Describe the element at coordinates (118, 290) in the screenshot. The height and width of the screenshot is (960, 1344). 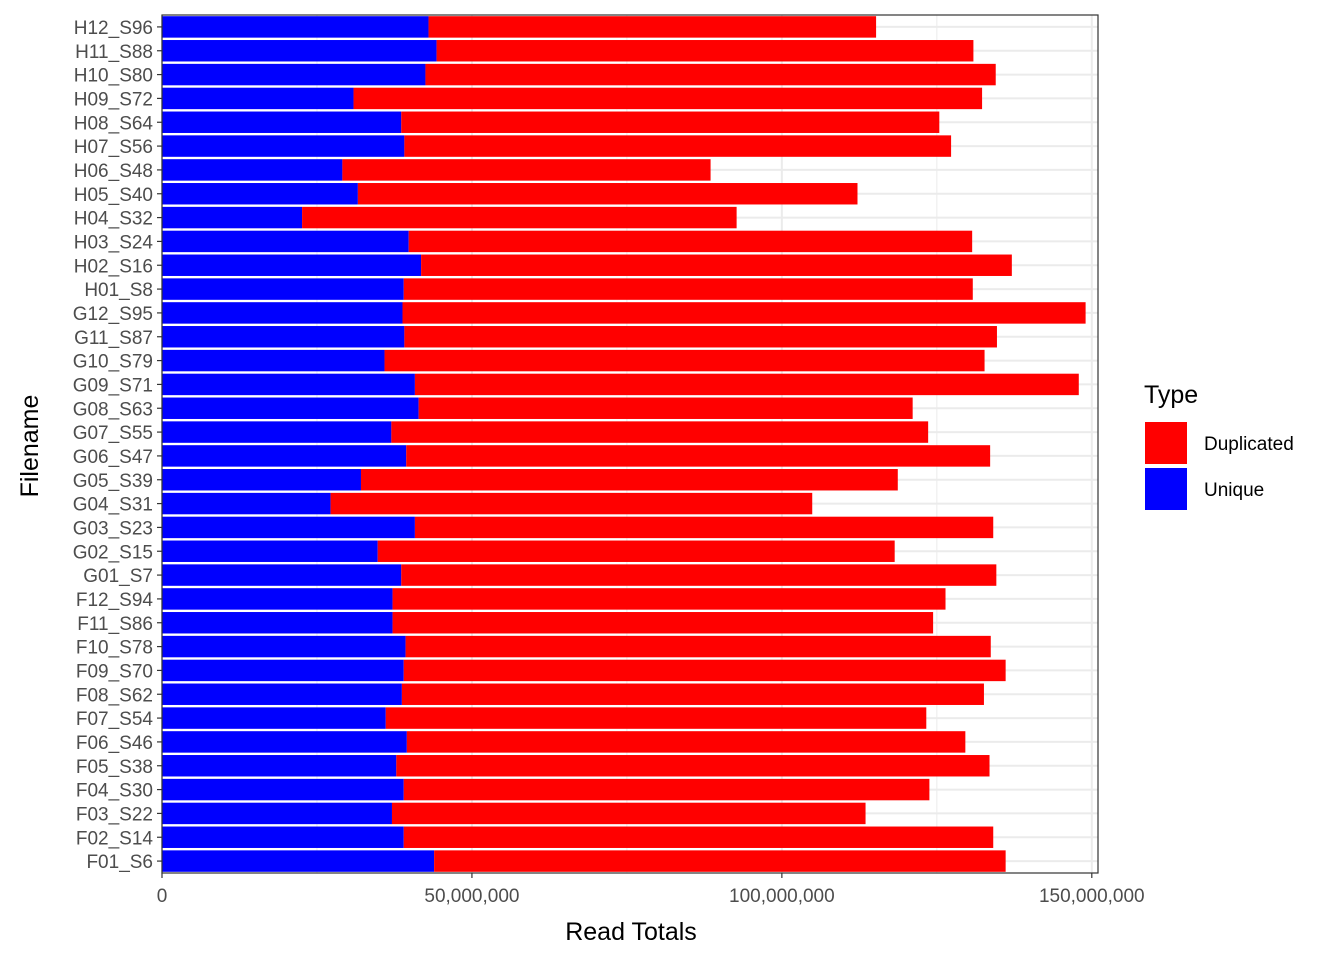
I see `y-tick-label: H01_S8` at that location.